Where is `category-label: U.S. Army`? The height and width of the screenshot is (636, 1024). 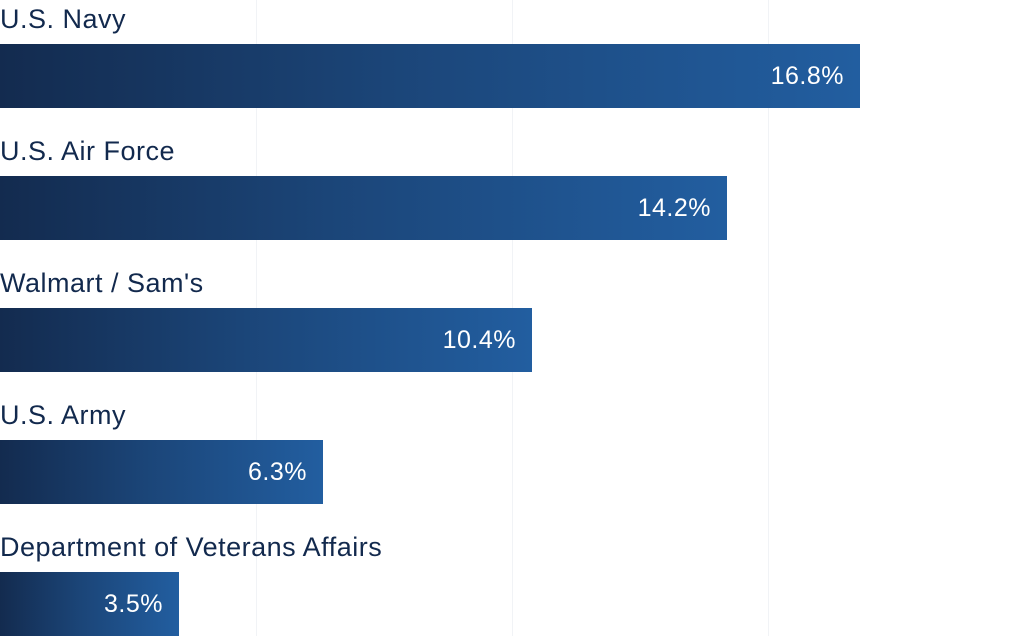 category-label: U.S. Army is located at coordinates (63, 415).